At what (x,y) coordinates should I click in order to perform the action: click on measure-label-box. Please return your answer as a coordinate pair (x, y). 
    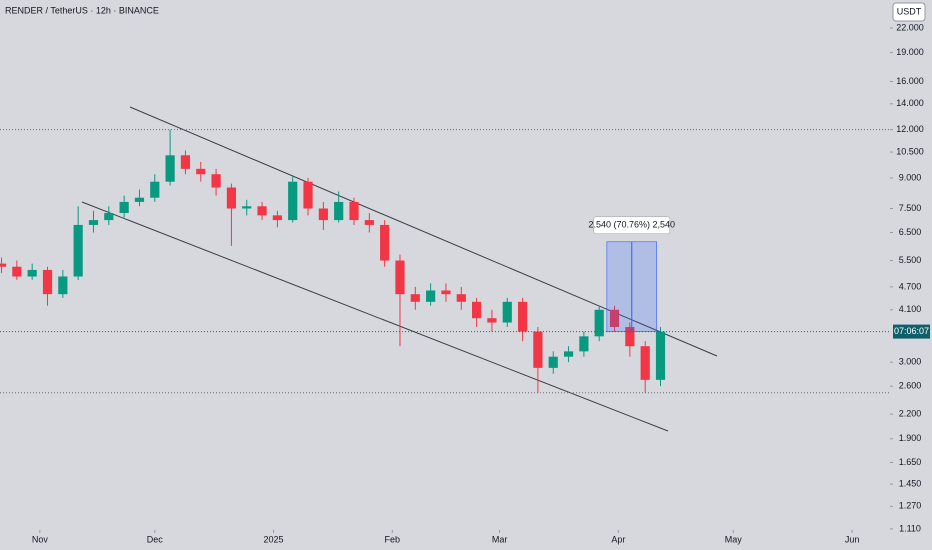
    Looking at the image, I should click on (632, 225).